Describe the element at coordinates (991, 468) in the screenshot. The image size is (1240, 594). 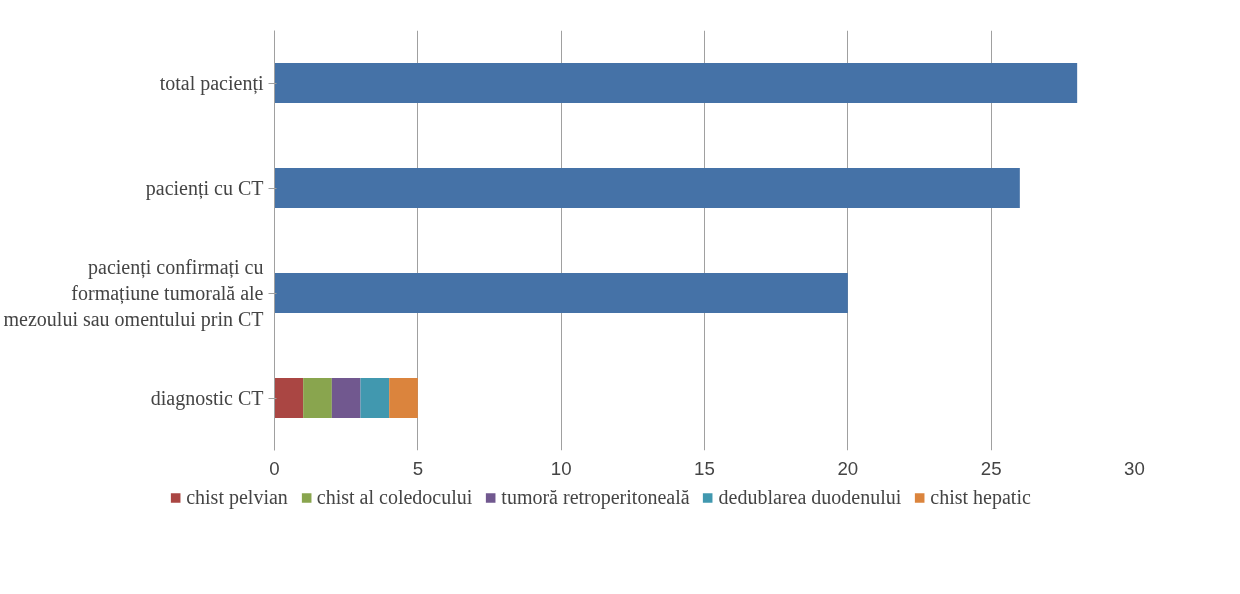
I see `x-tick-label: 25` at that location.